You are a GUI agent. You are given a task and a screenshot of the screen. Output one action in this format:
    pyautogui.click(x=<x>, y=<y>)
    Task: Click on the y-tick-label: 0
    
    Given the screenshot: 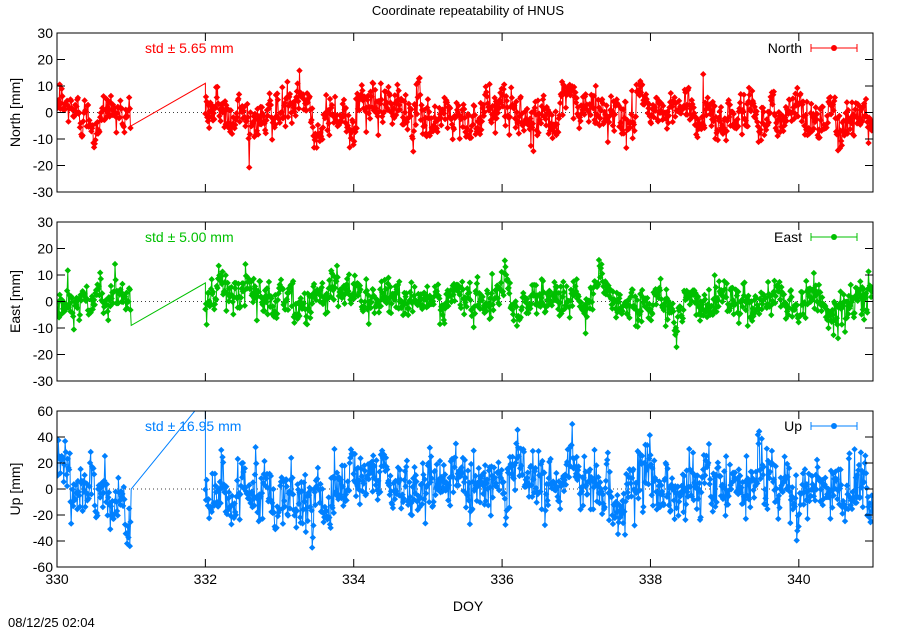 What is the action you would take?
    pyautogui.click(x=49, y=489)
    